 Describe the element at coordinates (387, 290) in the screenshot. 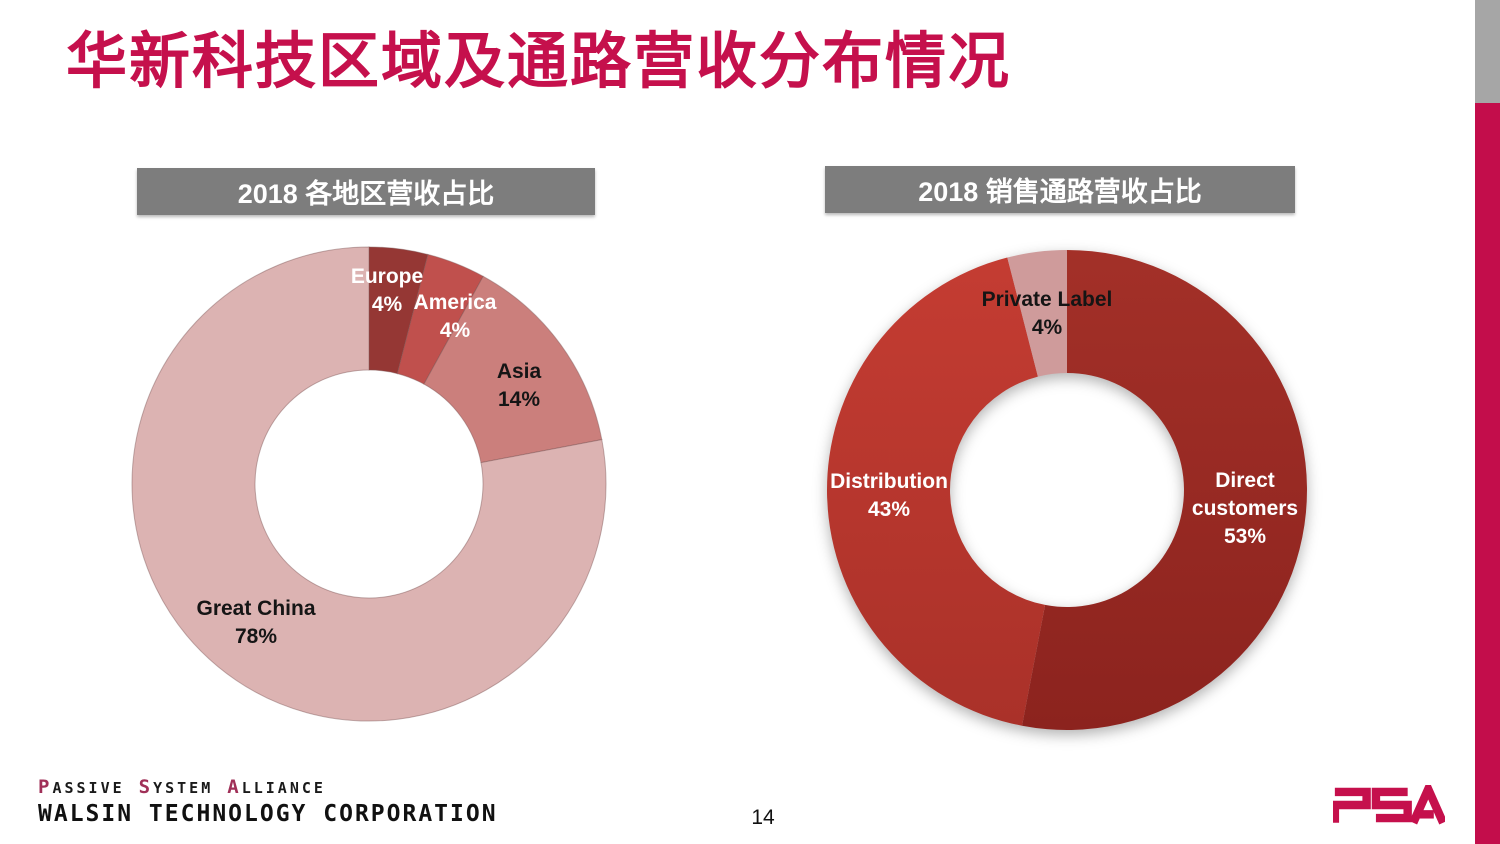

I see `segment-label-europe: Europe 4%` at that location.